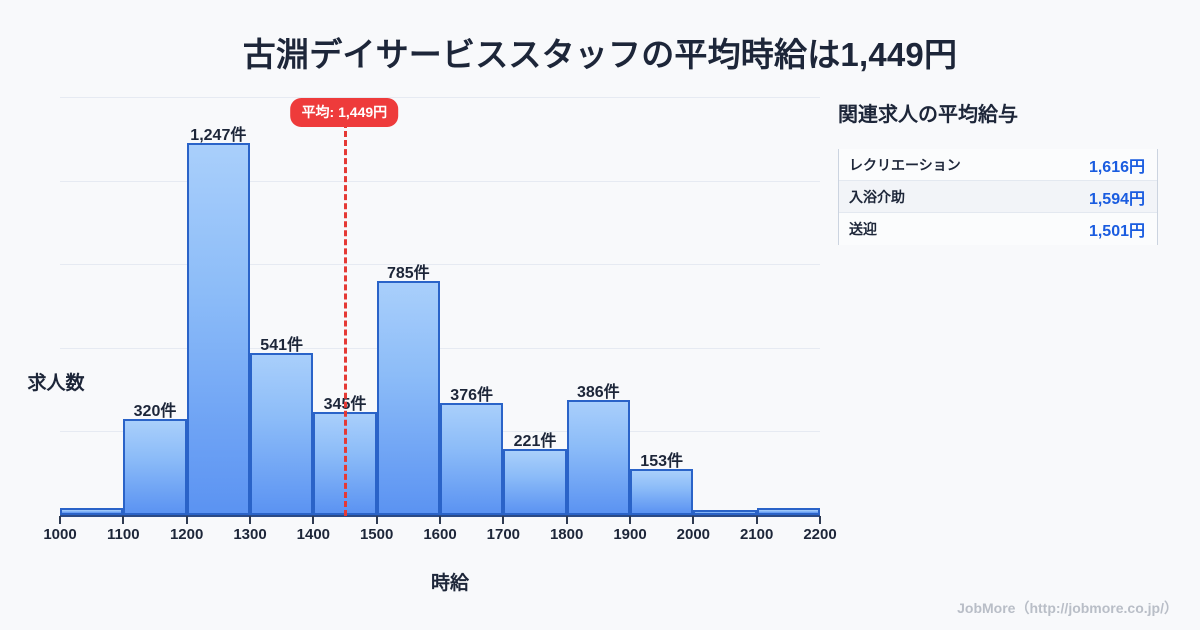 This screenshot has width=1200, height=630. Describe the element at coordinates (376, 534) in the screenshot. I see `x-tick-label: 1500` at that location.